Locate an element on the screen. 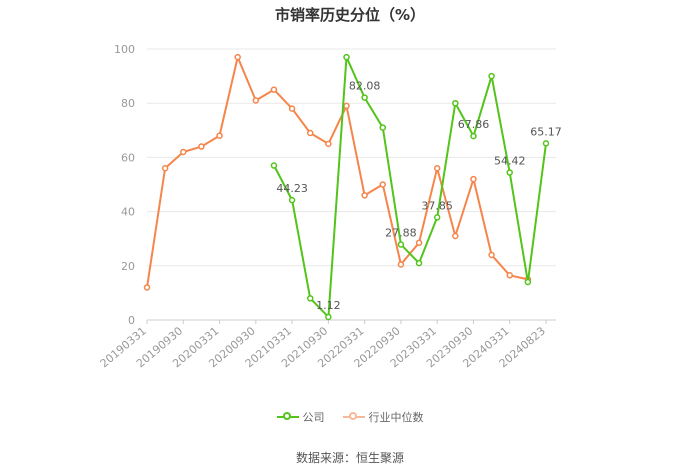  data-label: 1.12 is located at coordinates (328, 305).